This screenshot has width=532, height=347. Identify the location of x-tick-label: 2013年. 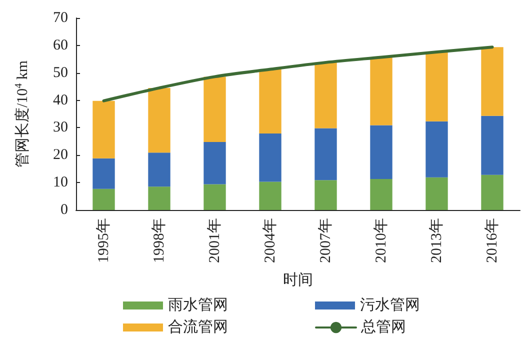
(436, 240).